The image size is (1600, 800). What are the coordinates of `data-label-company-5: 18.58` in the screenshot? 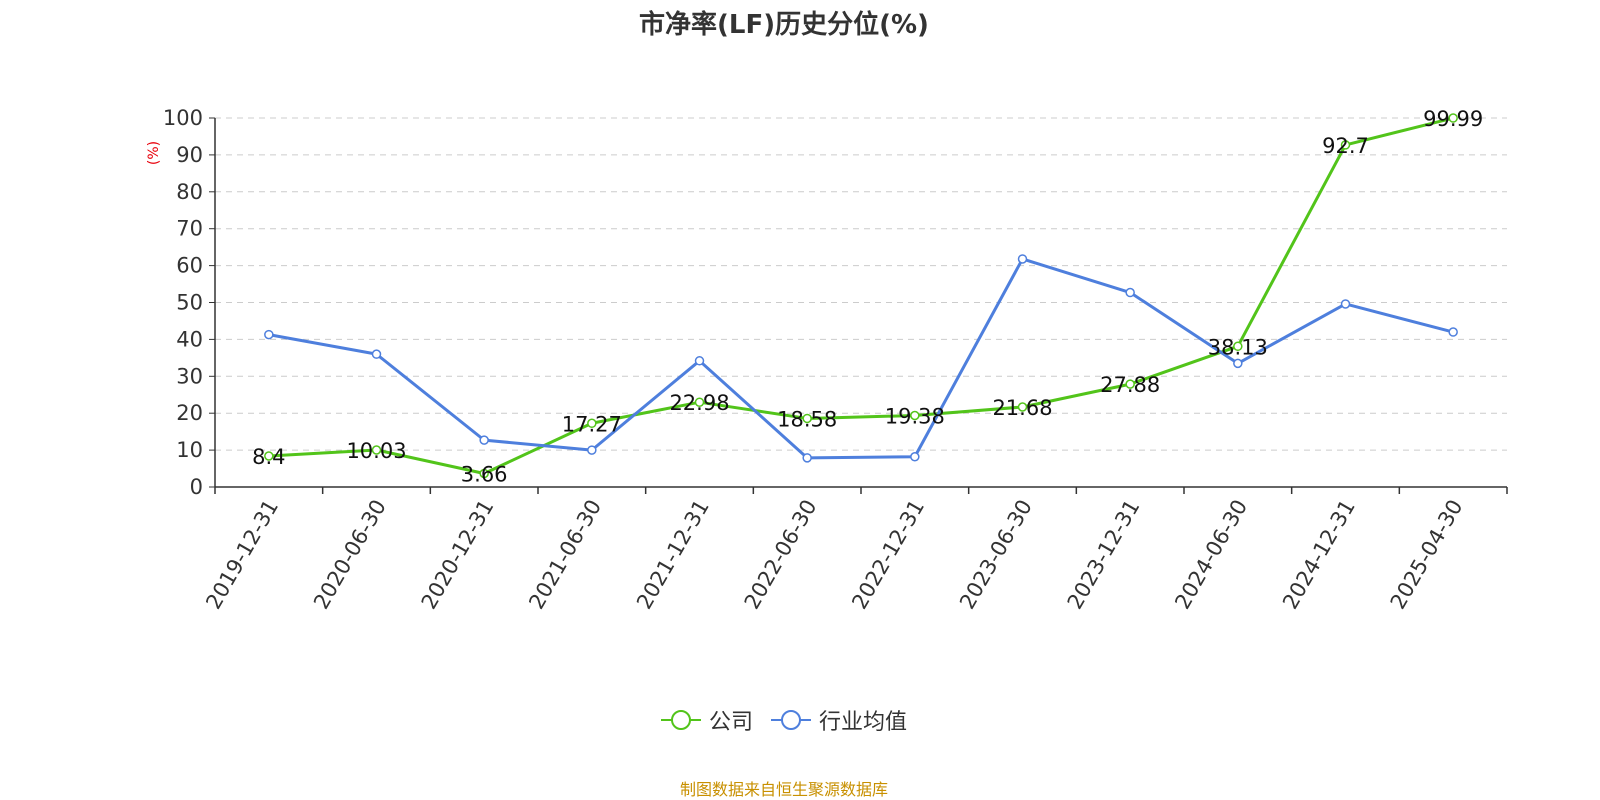 It's located at (807, 419).